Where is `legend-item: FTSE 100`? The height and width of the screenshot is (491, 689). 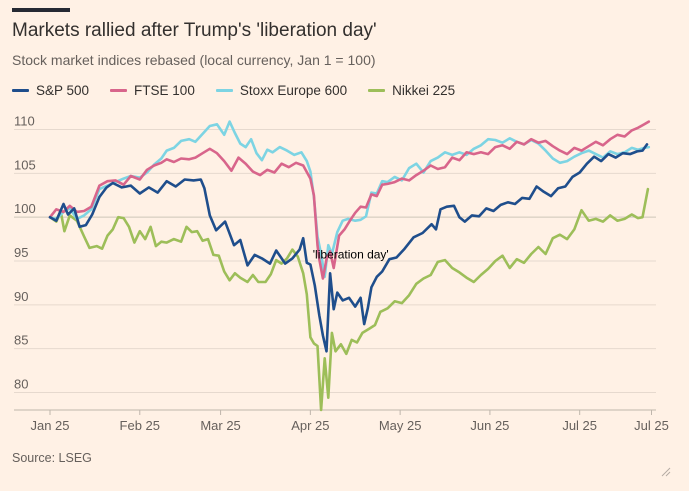
legend-item: FTSE 100 is located at coordinates (152, 90).